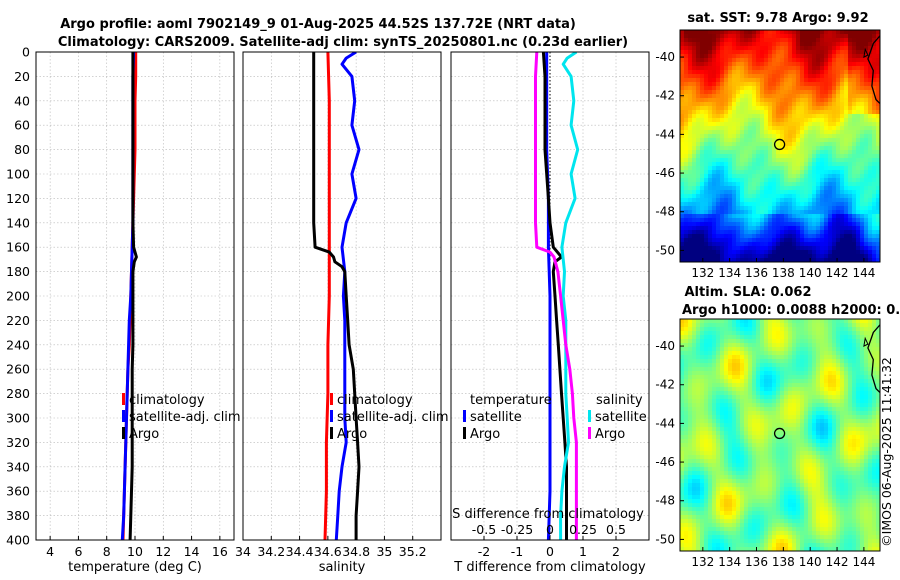 Image resolution: width=900 pixels, height=580 pixels. Describe the element at coordinates (336, 296) in the screenshot. I see `salinity-series` at that location.